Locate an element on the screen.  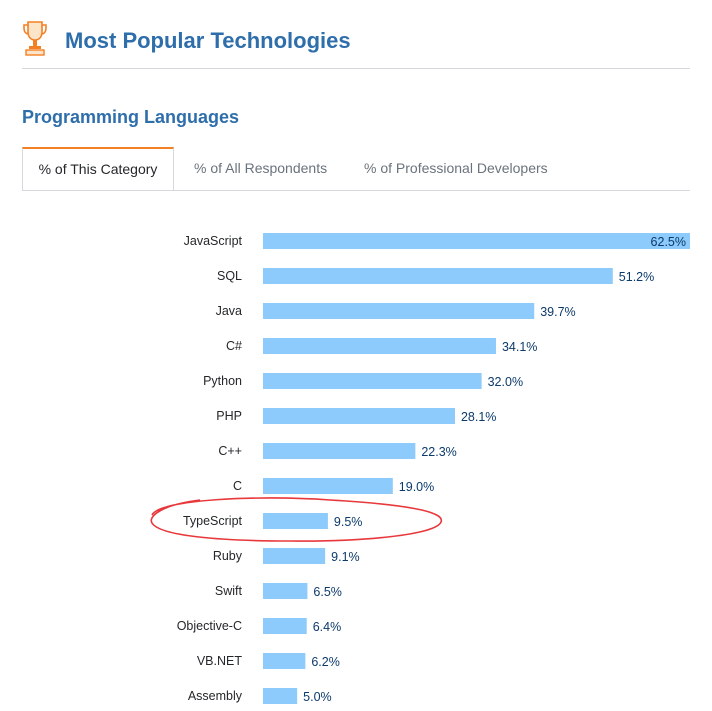
tab-this-category: % of This Category is located at coordinates (98, 168).